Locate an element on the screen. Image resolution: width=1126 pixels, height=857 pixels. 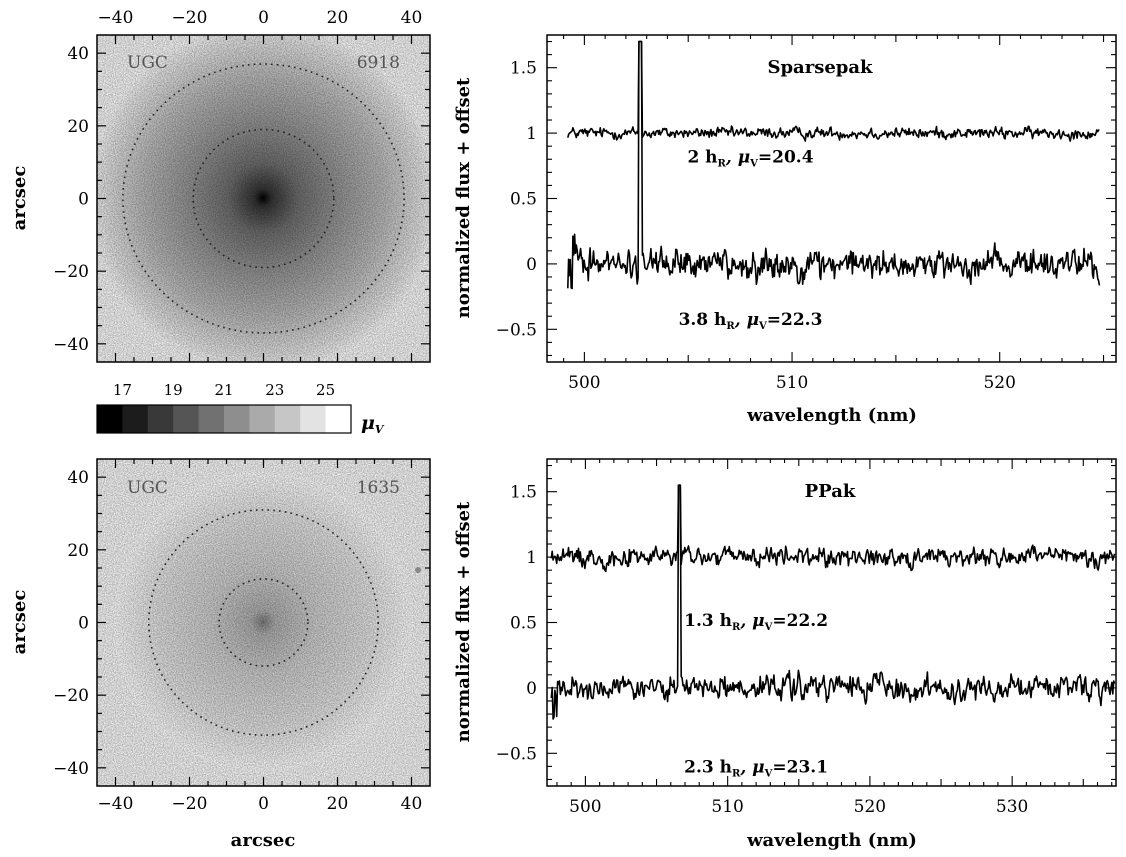
galaxy-xlabel: arcsec is located at coordinates (263, 840).